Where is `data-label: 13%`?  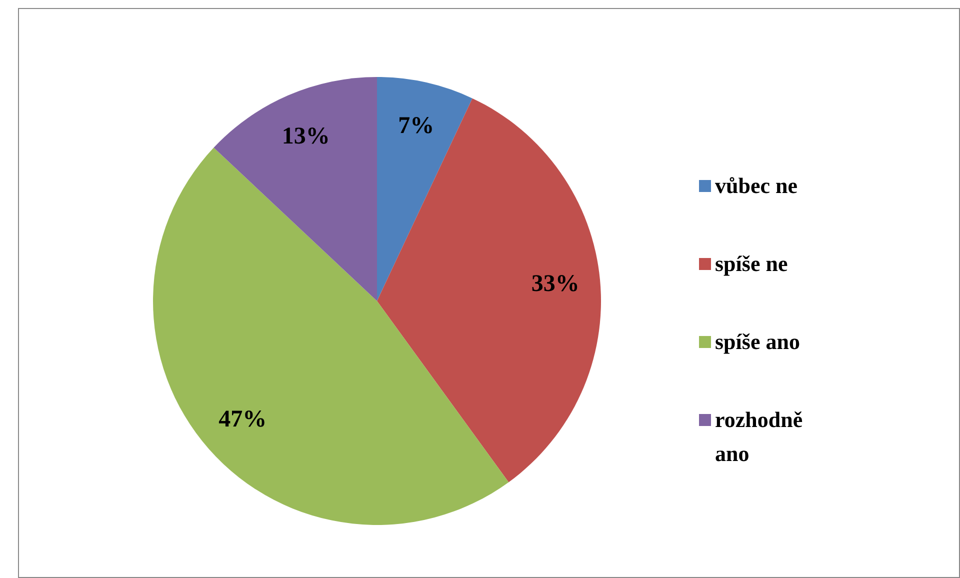
data-label: 13% is located at coordinates (306, 137).